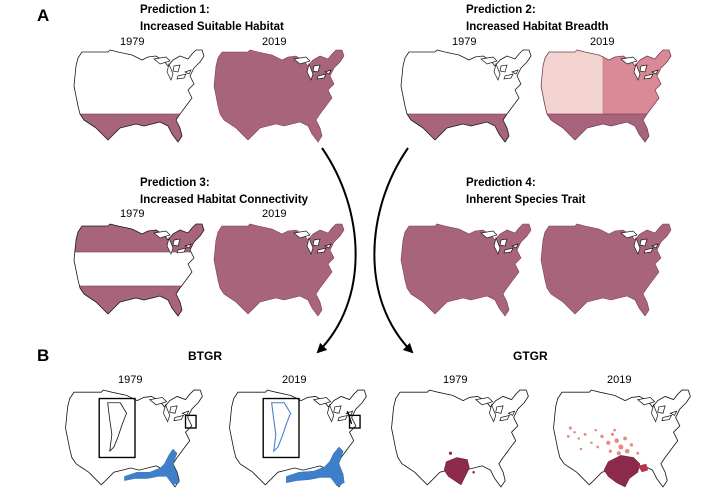 This screenshot has width=720, height=503. Describe the element at coordinates (274, 214) in the screenshot. I see `prediction-3-year-right: 2019` at that location.